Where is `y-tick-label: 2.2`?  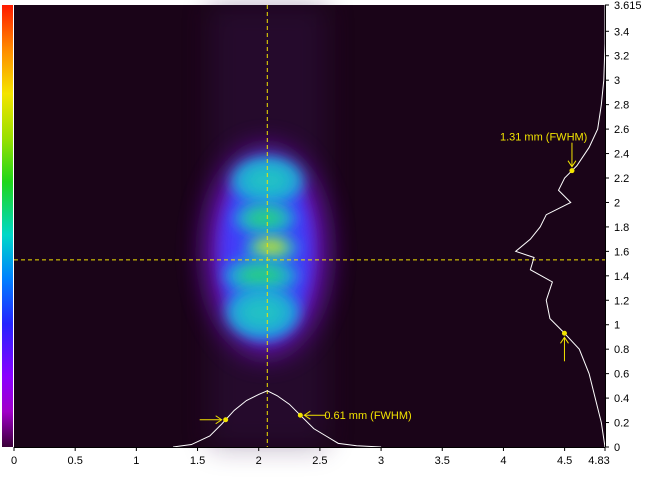
y-tick-label: 2.2 is located at coordinates (621, 179).